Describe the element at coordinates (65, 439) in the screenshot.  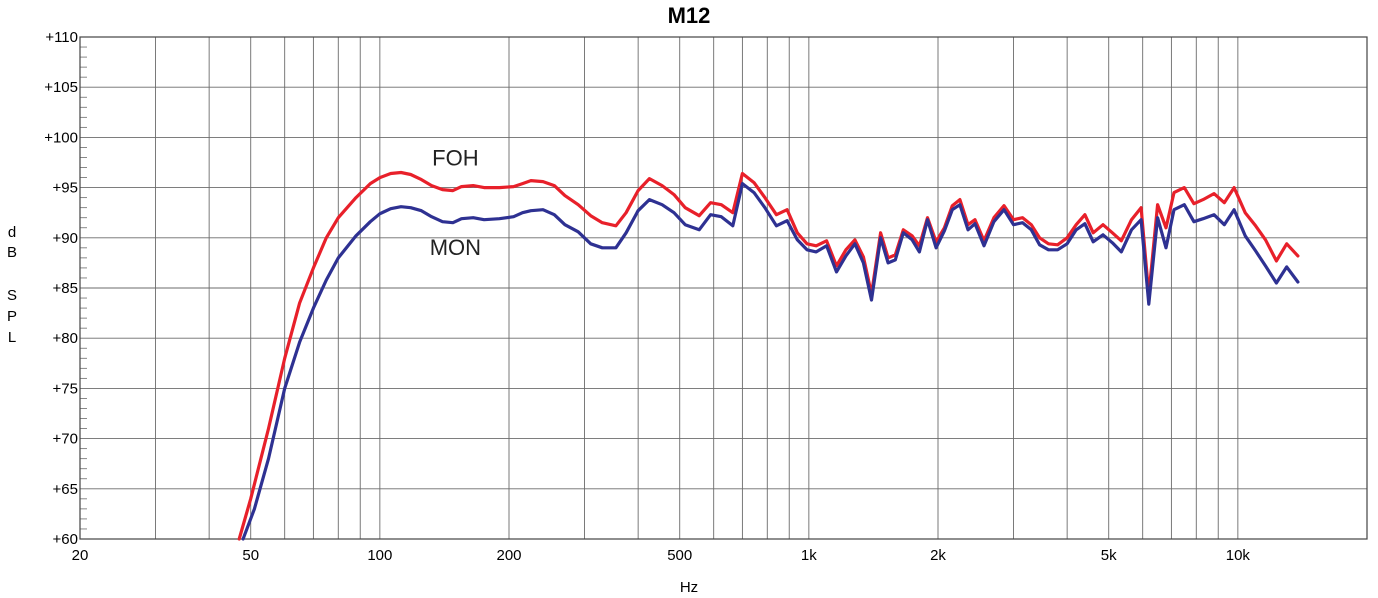
I see `y-tick-label: +70` at that location.